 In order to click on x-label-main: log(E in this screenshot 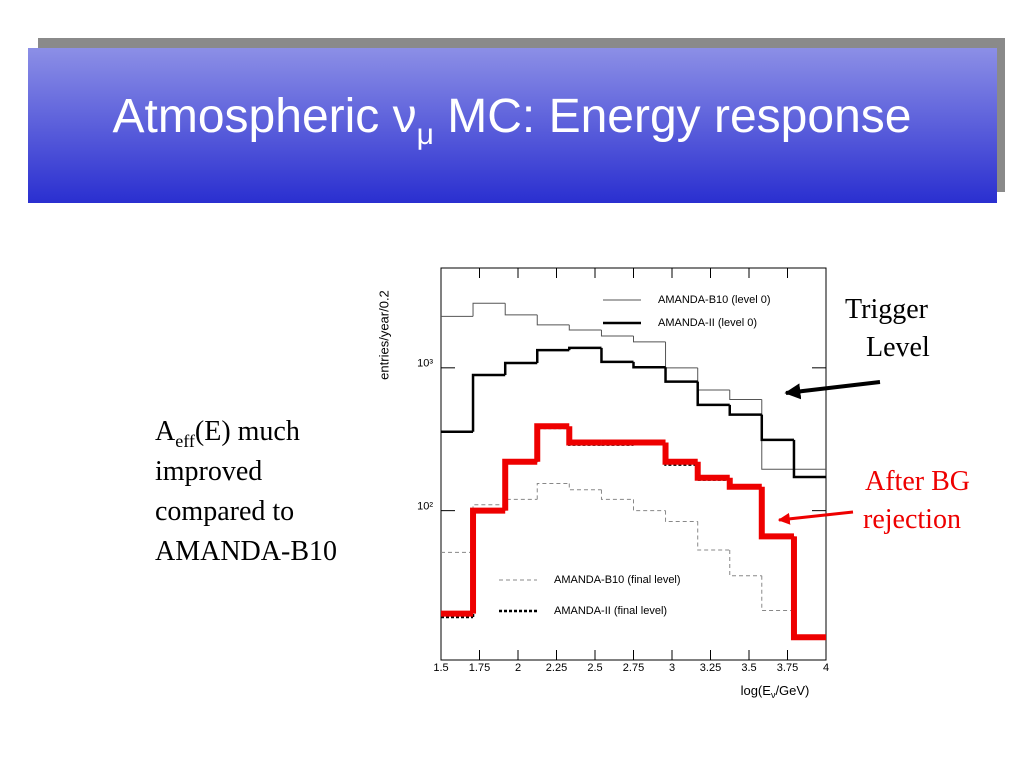, I will do `click(756, 690)`.